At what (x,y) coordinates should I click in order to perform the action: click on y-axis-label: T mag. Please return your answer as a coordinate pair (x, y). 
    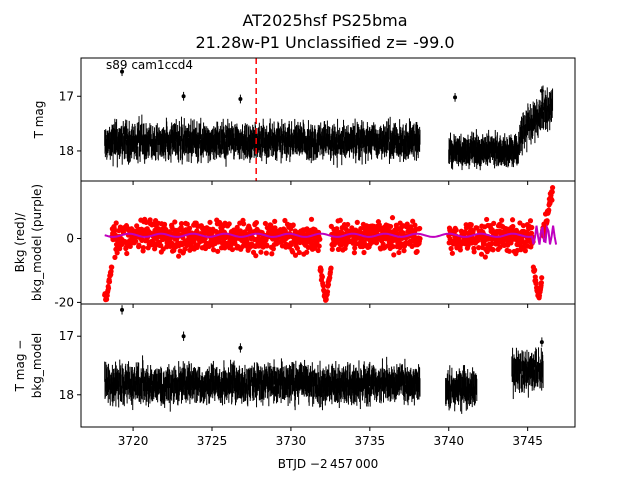
    Looking at the image, I should click on (39, 120).